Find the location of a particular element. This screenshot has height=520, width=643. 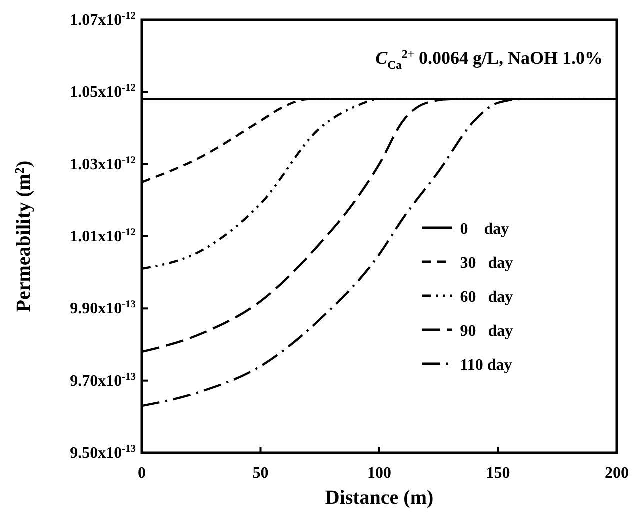

annotation: C$_{Ca}$$^{2+}$ 0.0064 g/L, NaOH 1.0% is located at coordinates (489, 60).